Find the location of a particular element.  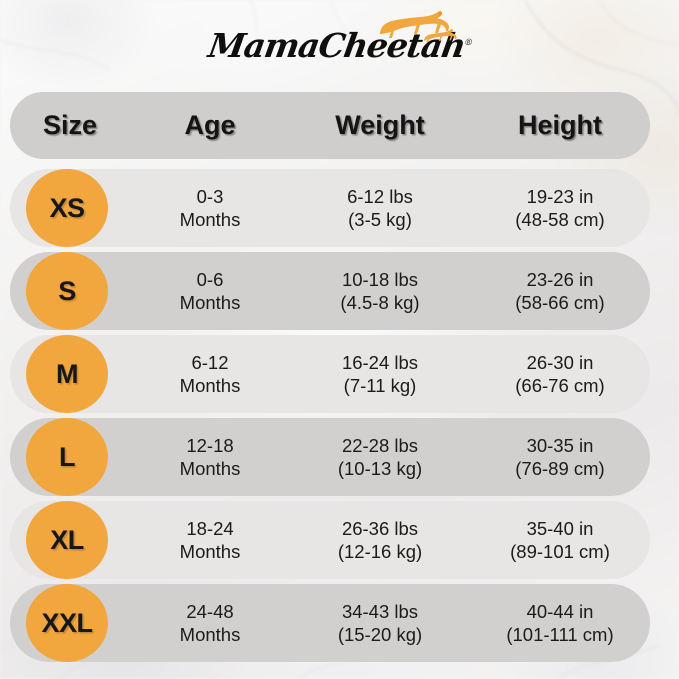

age-cell: 12-18 Months is located at coordinates (210, 457).